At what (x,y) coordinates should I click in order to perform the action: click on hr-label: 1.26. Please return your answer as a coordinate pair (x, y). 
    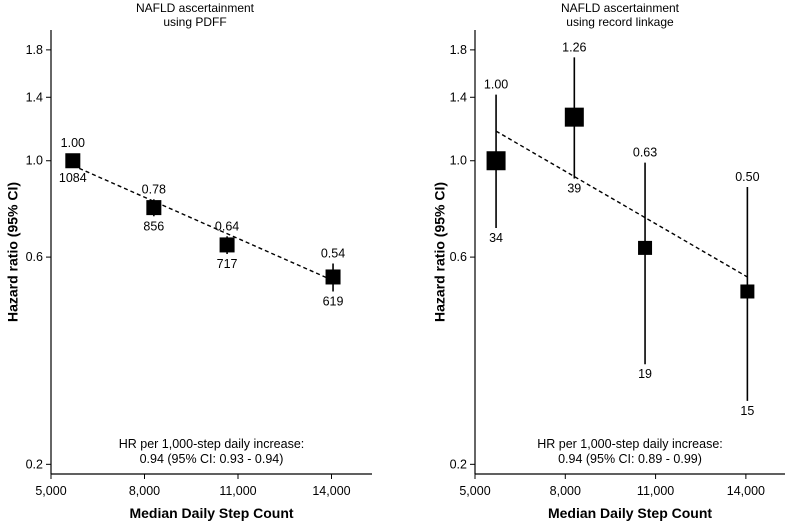
    Looking at the image, I should click on (574, 47).